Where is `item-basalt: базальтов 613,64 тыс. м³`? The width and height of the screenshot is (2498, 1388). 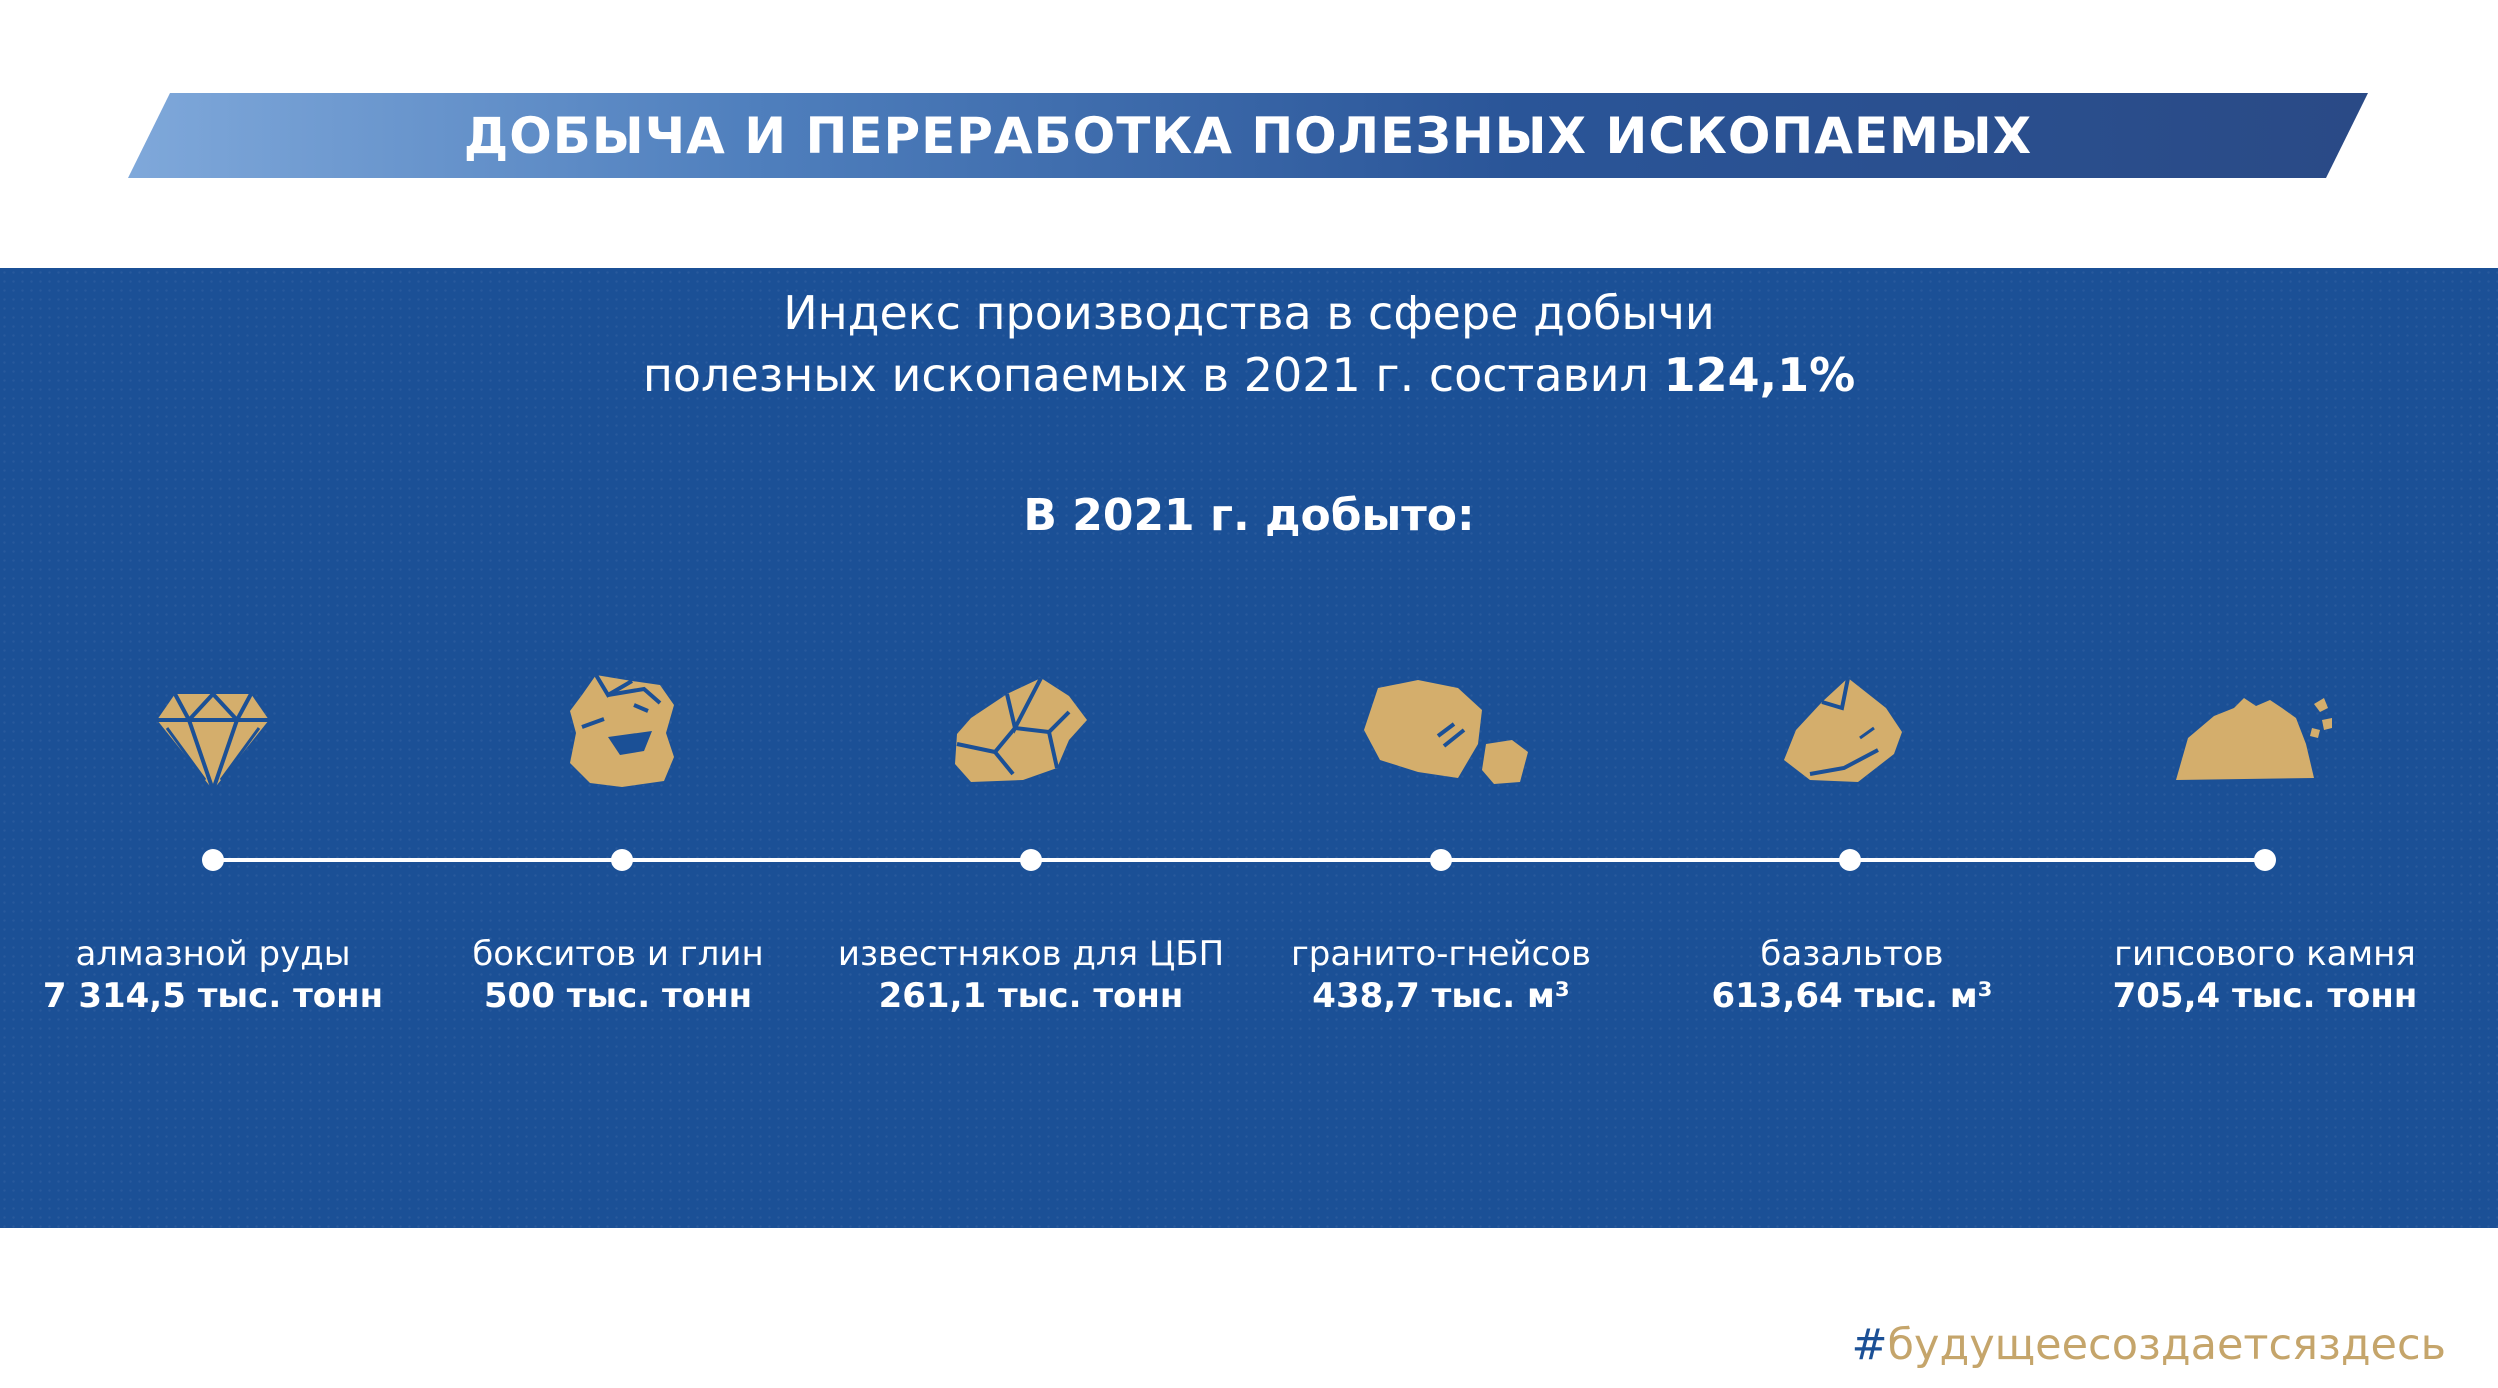 item-basalt: базальтов 613,64 тыс. м³ is located at coordinates (1852, 975).